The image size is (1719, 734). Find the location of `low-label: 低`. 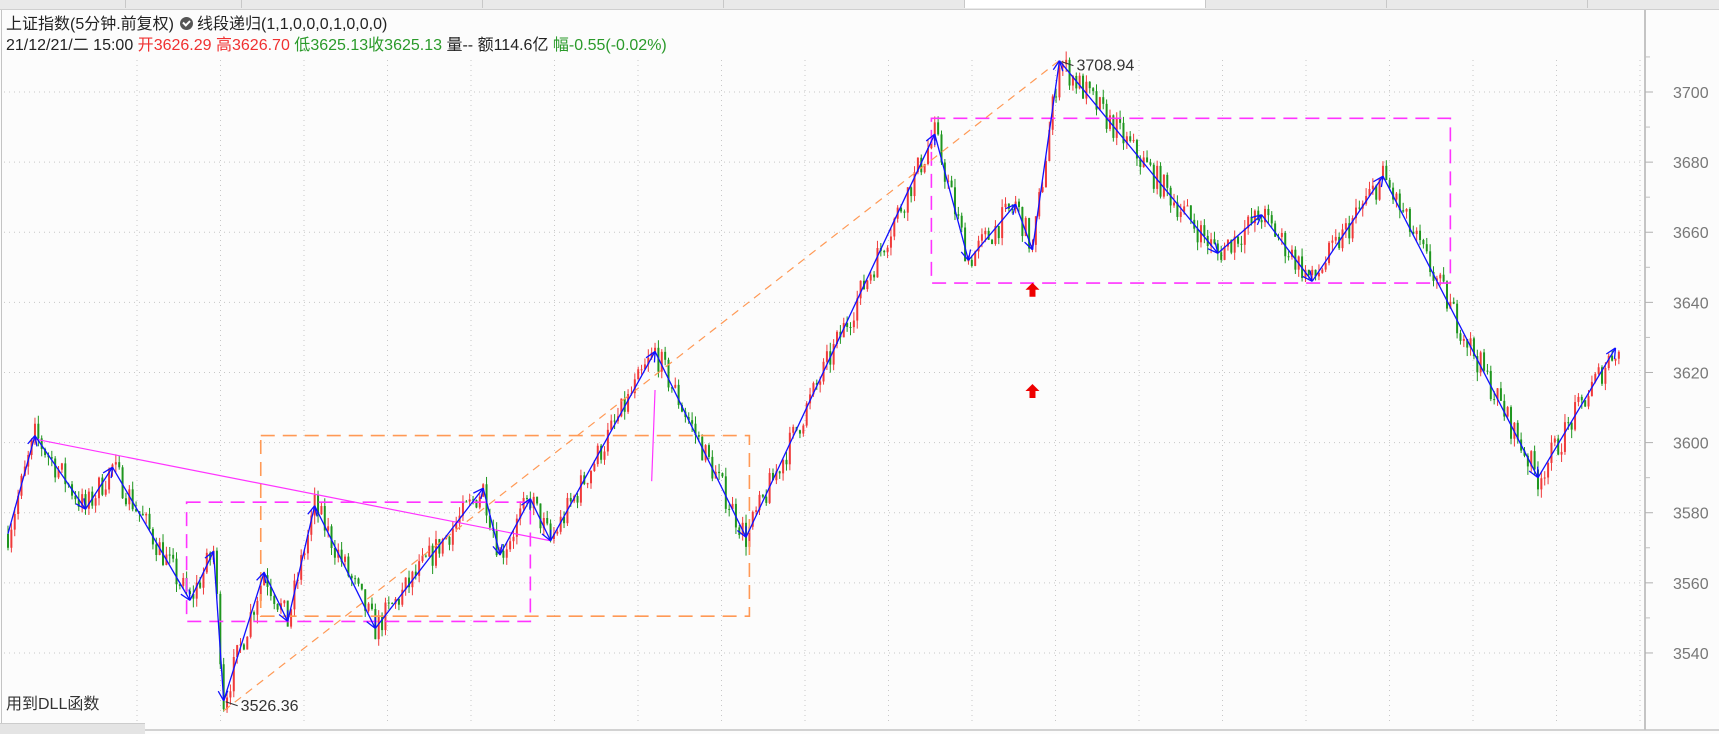

low-label: 低 is located at coordinates (302, 45).